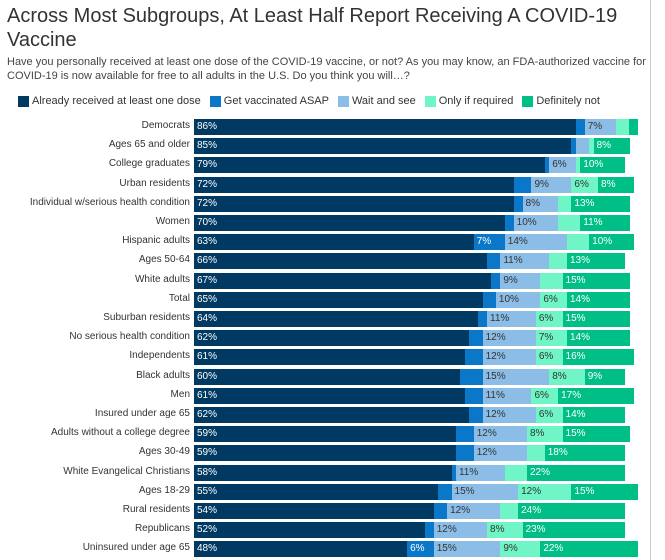 Image resolution: width=665 pixels, height=560 pixels. I want to click on bar-segment: 17%, so click(596, 395).